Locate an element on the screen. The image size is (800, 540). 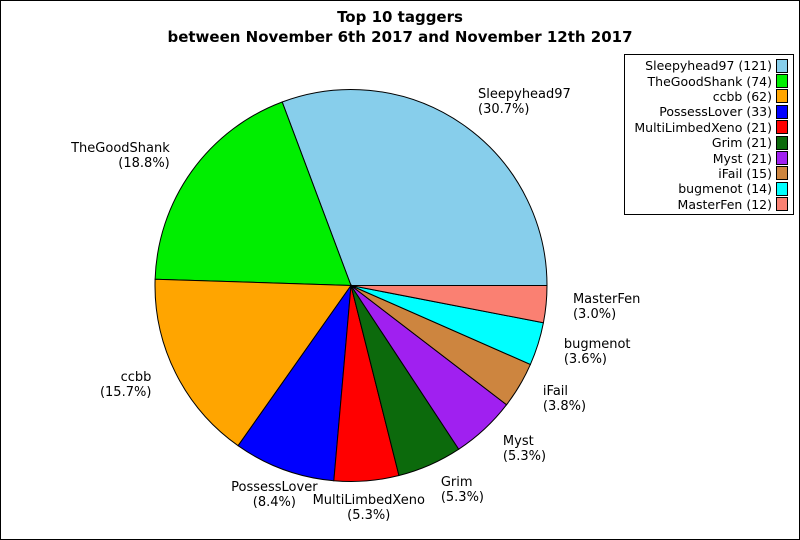
slice-label-name: bugmenot is located at coordinates (597, 345).